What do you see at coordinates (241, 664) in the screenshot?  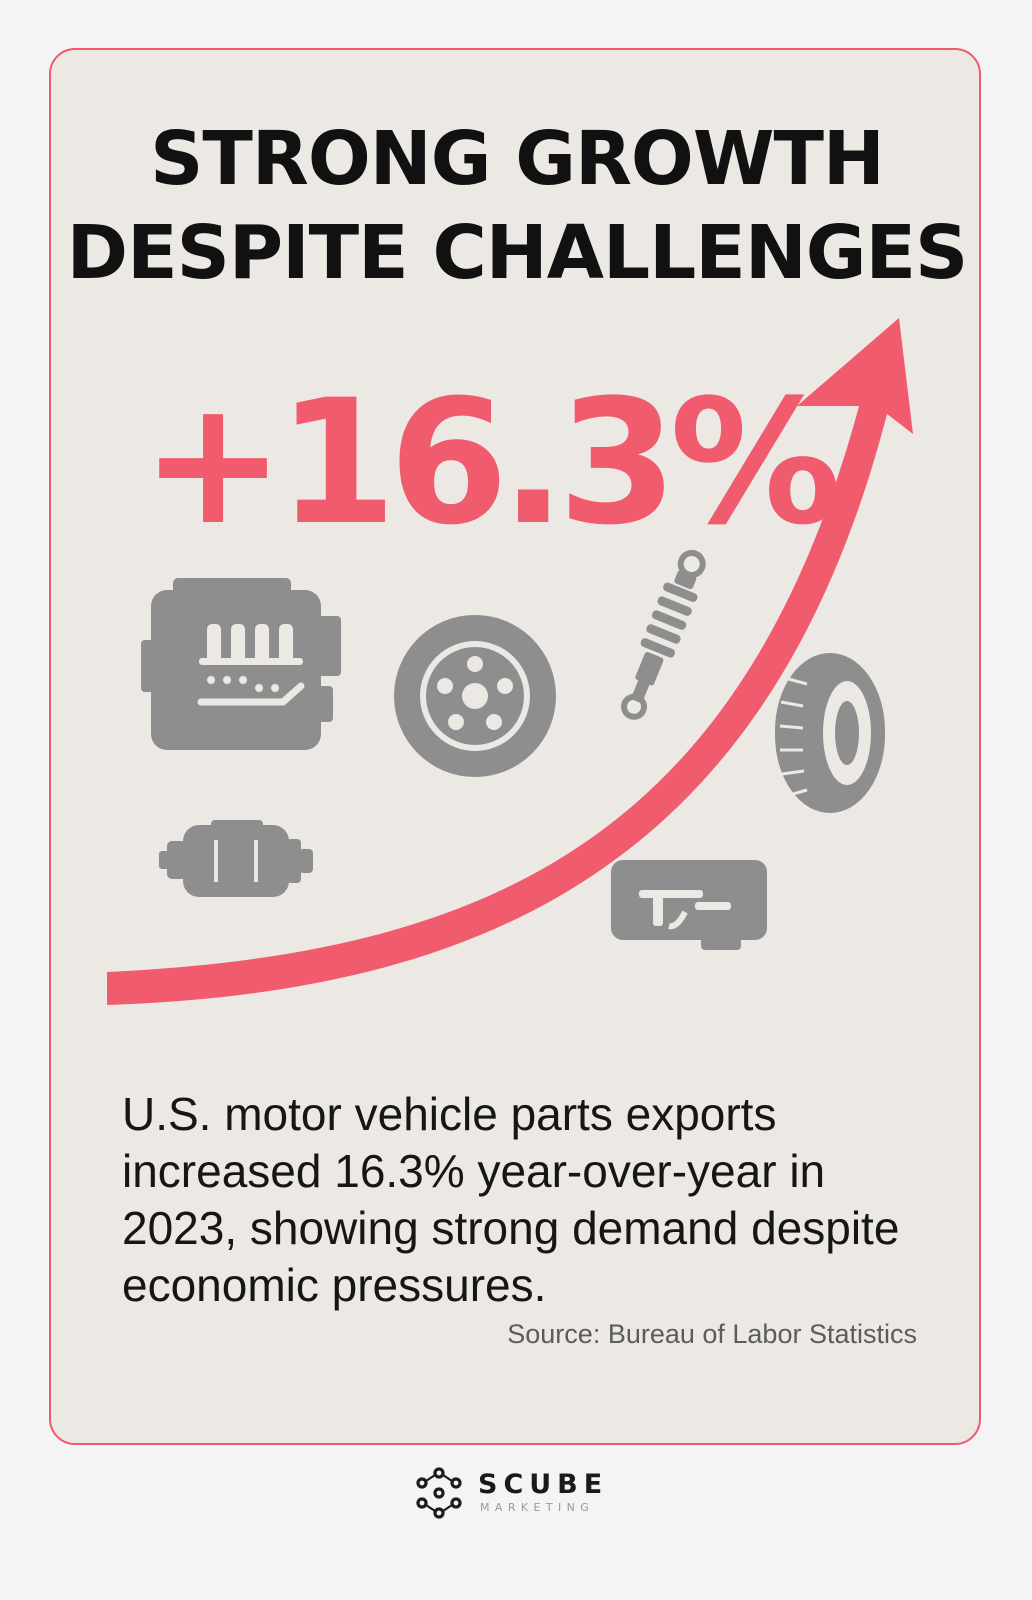 I see `engine-icon` at bounding box center [241, 664].